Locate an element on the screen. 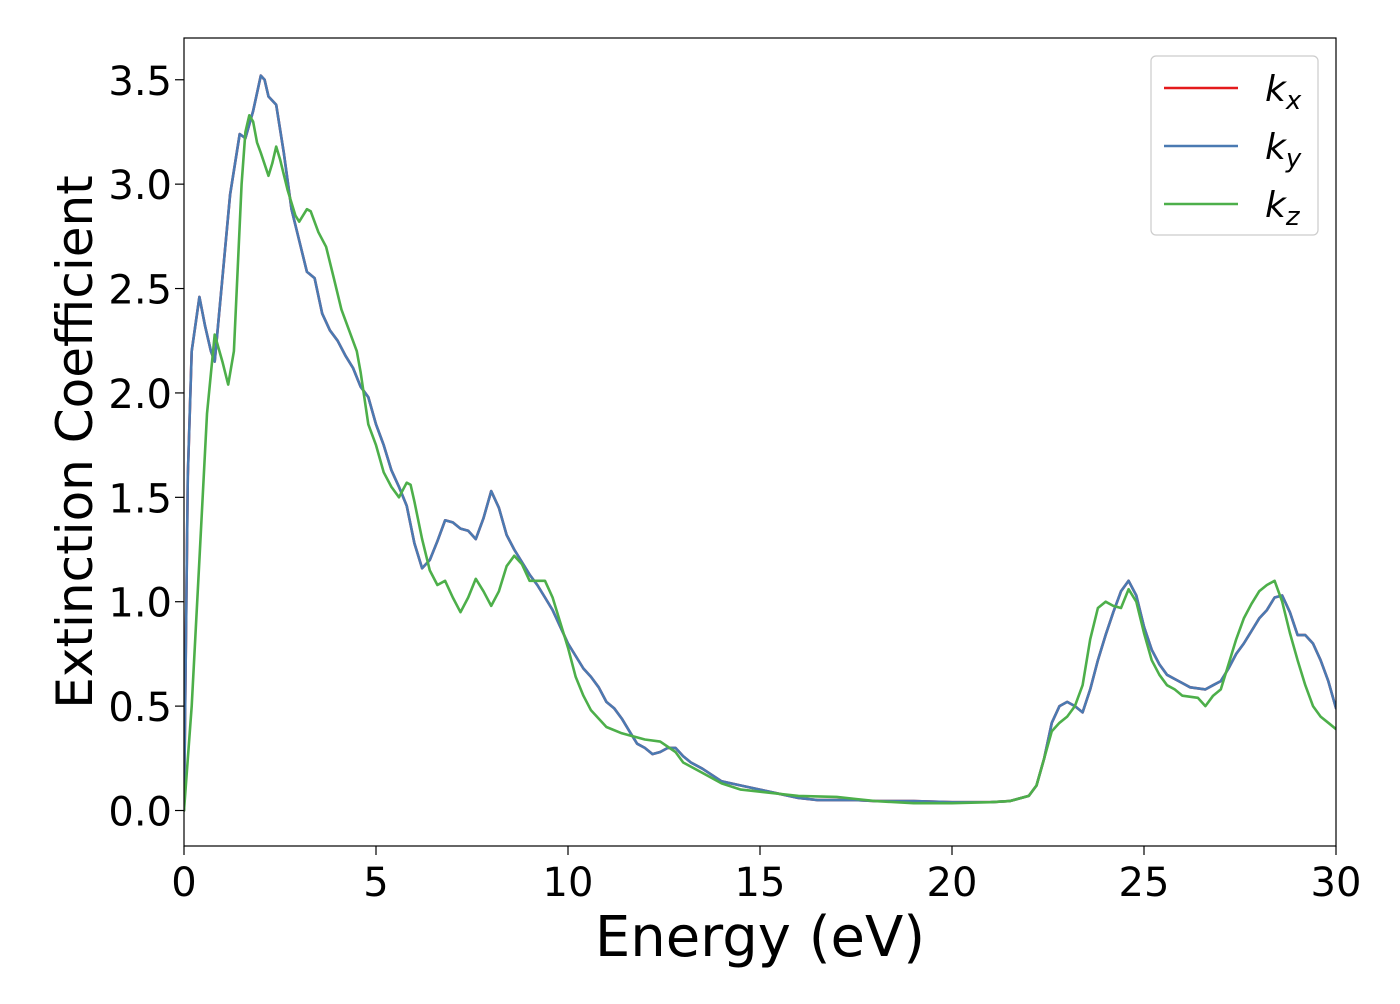 The height and width of the screenshot is (1004, 1400). legend-label-y: ky is located at coordinates (1283, 150).